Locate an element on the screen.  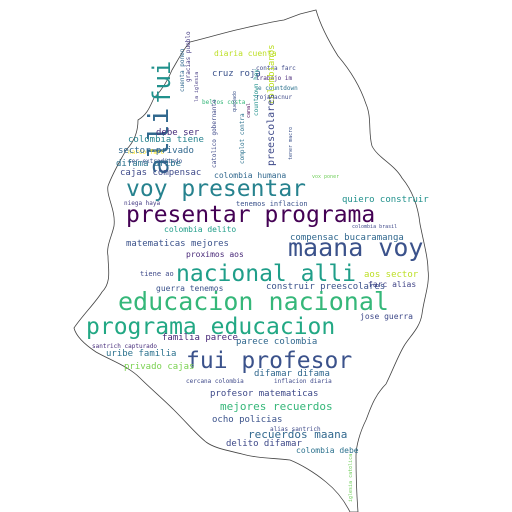
cloud-word: preescolares is located at coordinates (271, 130).